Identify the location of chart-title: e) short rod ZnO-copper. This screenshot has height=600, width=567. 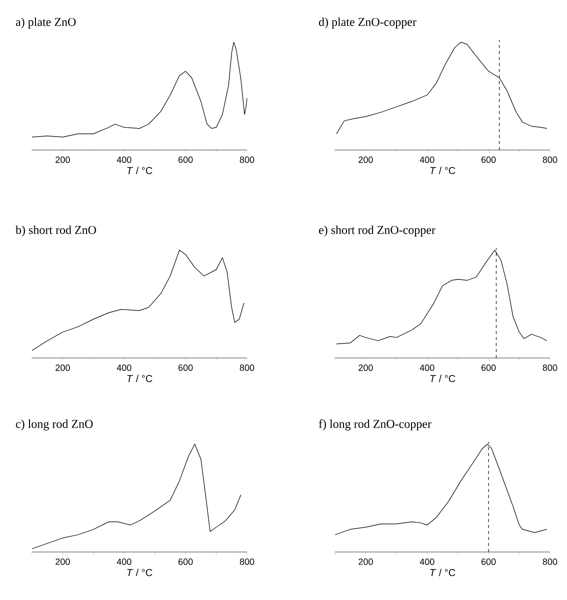
(377, 231).